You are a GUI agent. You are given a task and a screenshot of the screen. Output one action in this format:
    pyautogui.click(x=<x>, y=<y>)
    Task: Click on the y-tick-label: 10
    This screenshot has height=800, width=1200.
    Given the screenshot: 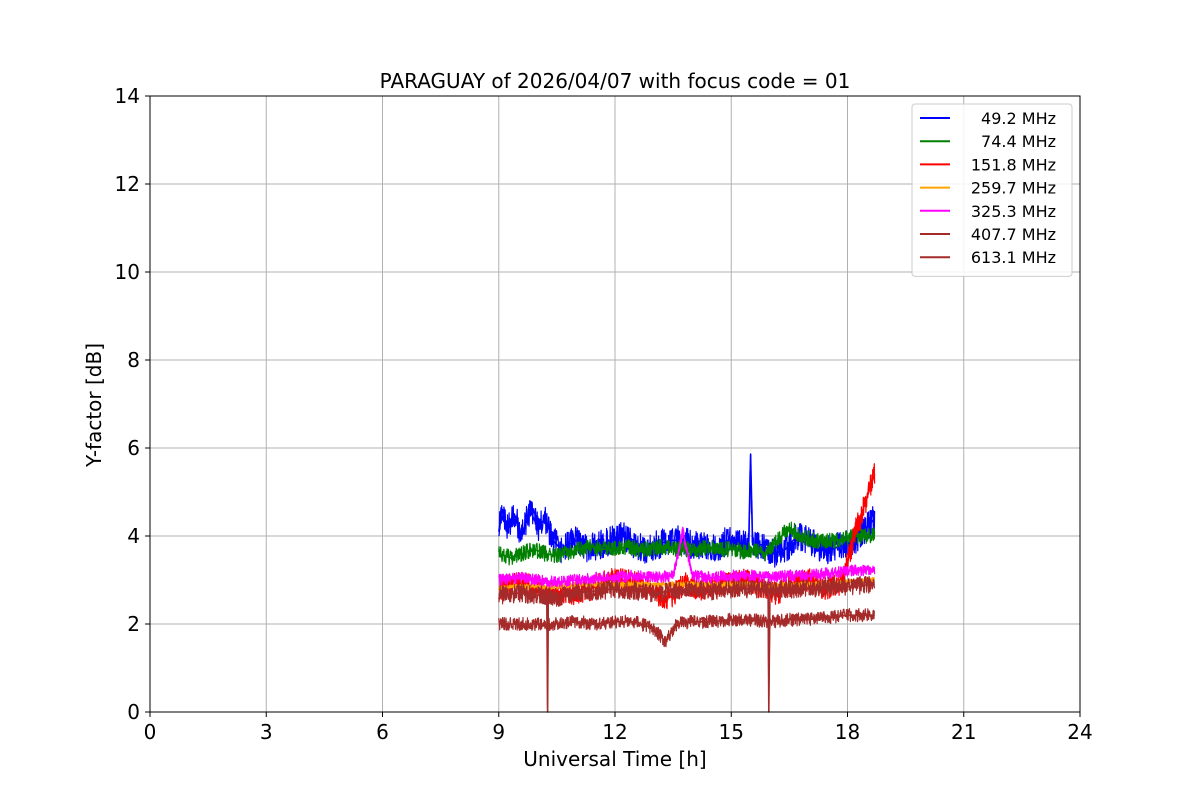 What is the action you would take?
    pyautogui.click(x=127, y=272)
    